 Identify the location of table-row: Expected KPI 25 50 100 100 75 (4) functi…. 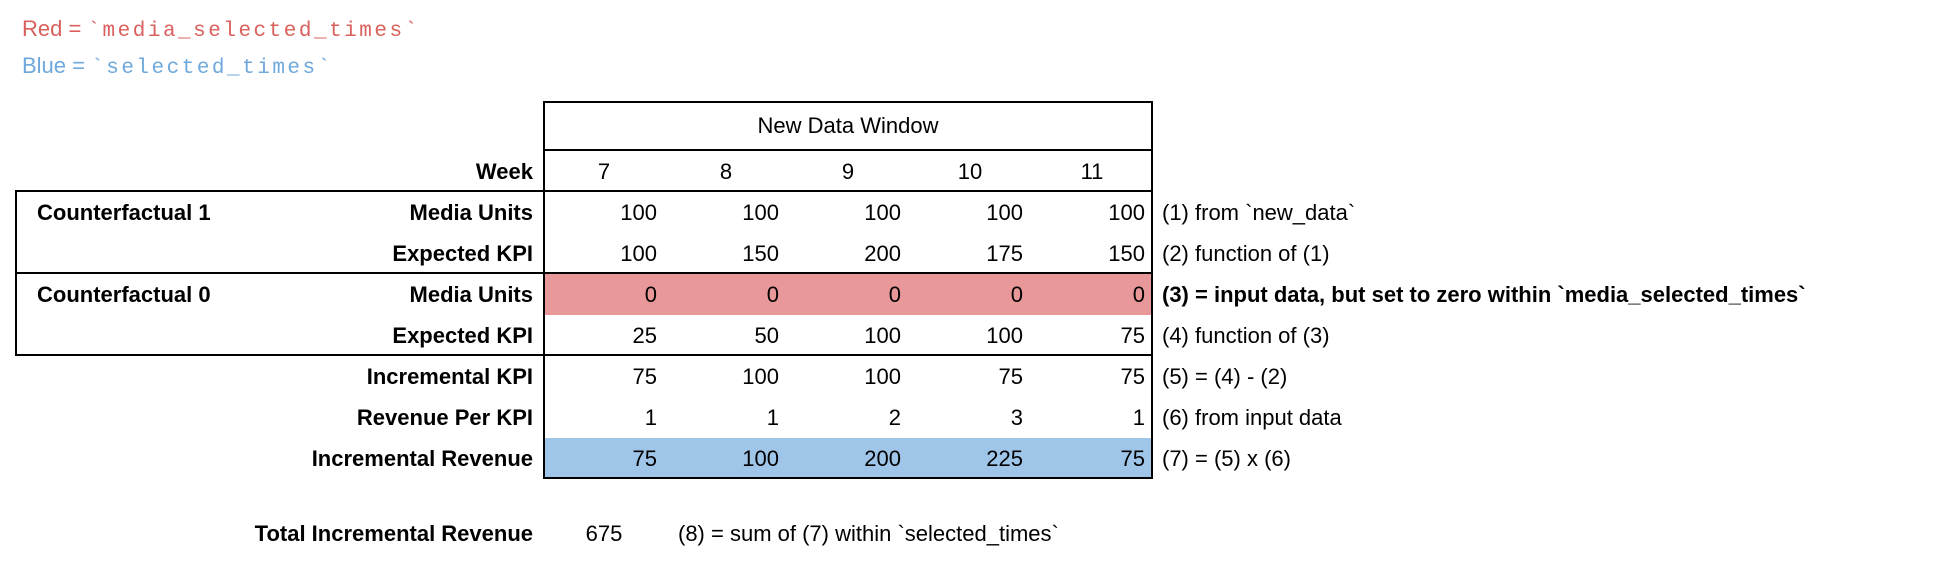
(980, 335).